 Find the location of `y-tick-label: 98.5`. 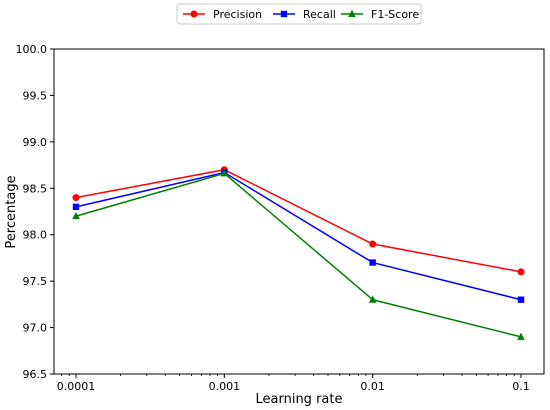

y-tick-label: 98.5 is located at coordinates (35, 188).